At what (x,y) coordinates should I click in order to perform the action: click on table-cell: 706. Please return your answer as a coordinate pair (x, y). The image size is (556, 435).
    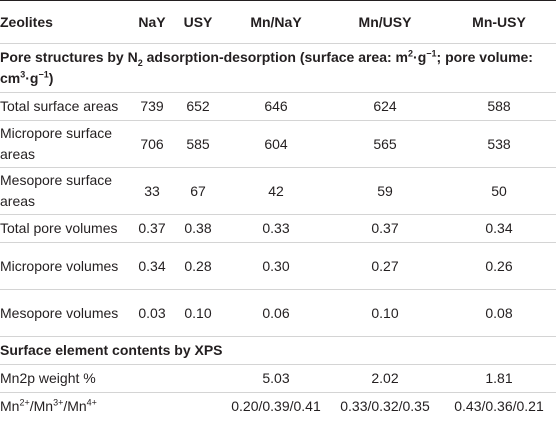
    Looking at the image, I should click on (152, 144).